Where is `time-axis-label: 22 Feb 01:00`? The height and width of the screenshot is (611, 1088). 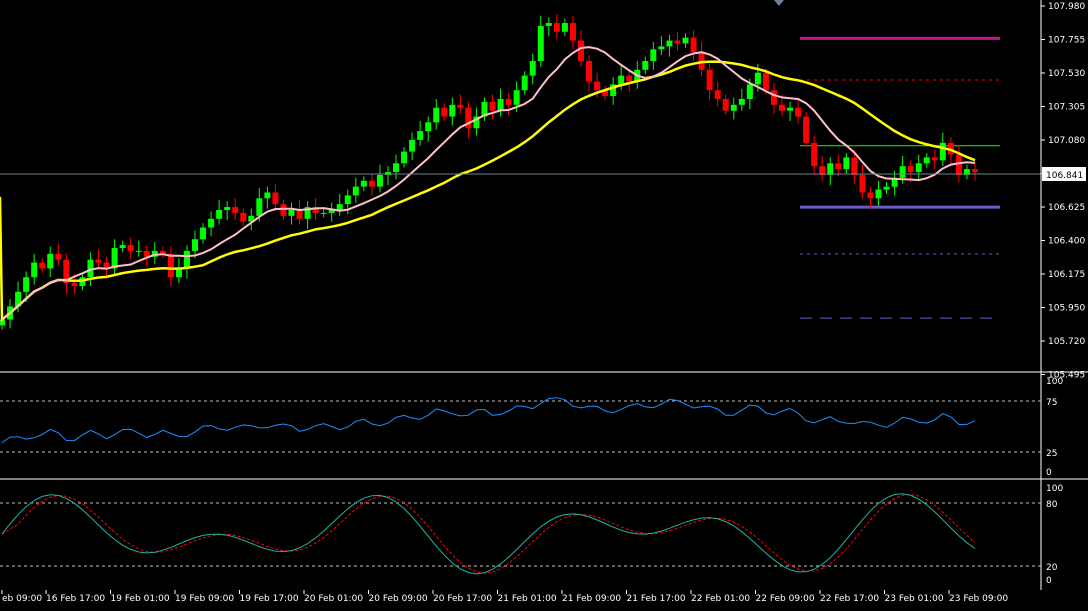
time-axis-label: 22 Feb 01:00 is located at coordinates (720, 599).